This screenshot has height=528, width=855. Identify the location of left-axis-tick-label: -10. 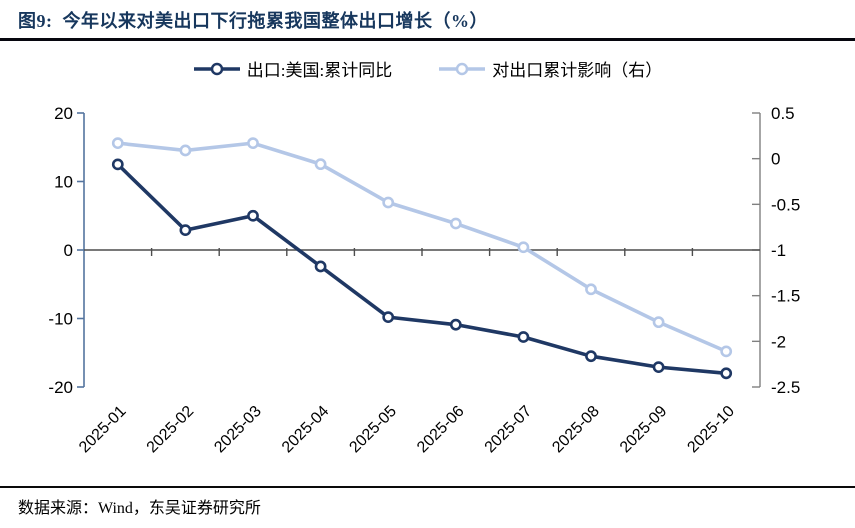
(60, 319).